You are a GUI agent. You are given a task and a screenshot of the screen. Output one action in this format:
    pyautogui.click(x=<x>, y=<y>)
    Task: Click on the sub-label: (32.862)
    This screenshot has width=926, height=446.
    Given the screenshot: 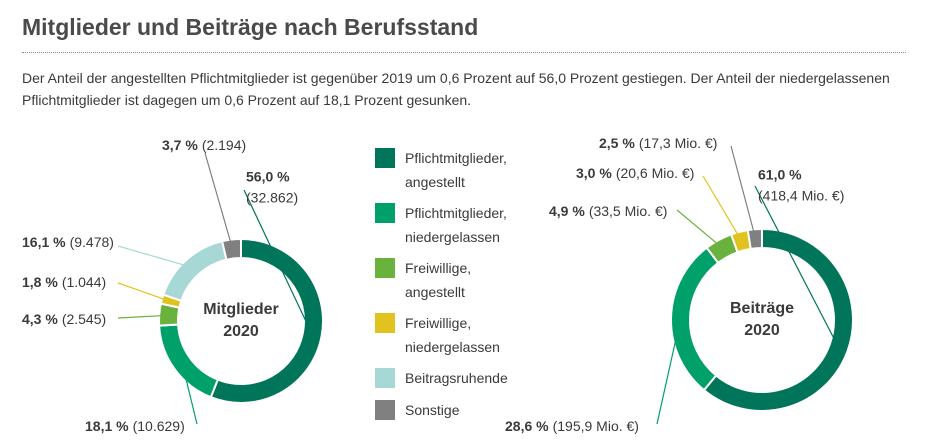 What is the action you would take?
    pyautogui.click(x=272, y=198)
    